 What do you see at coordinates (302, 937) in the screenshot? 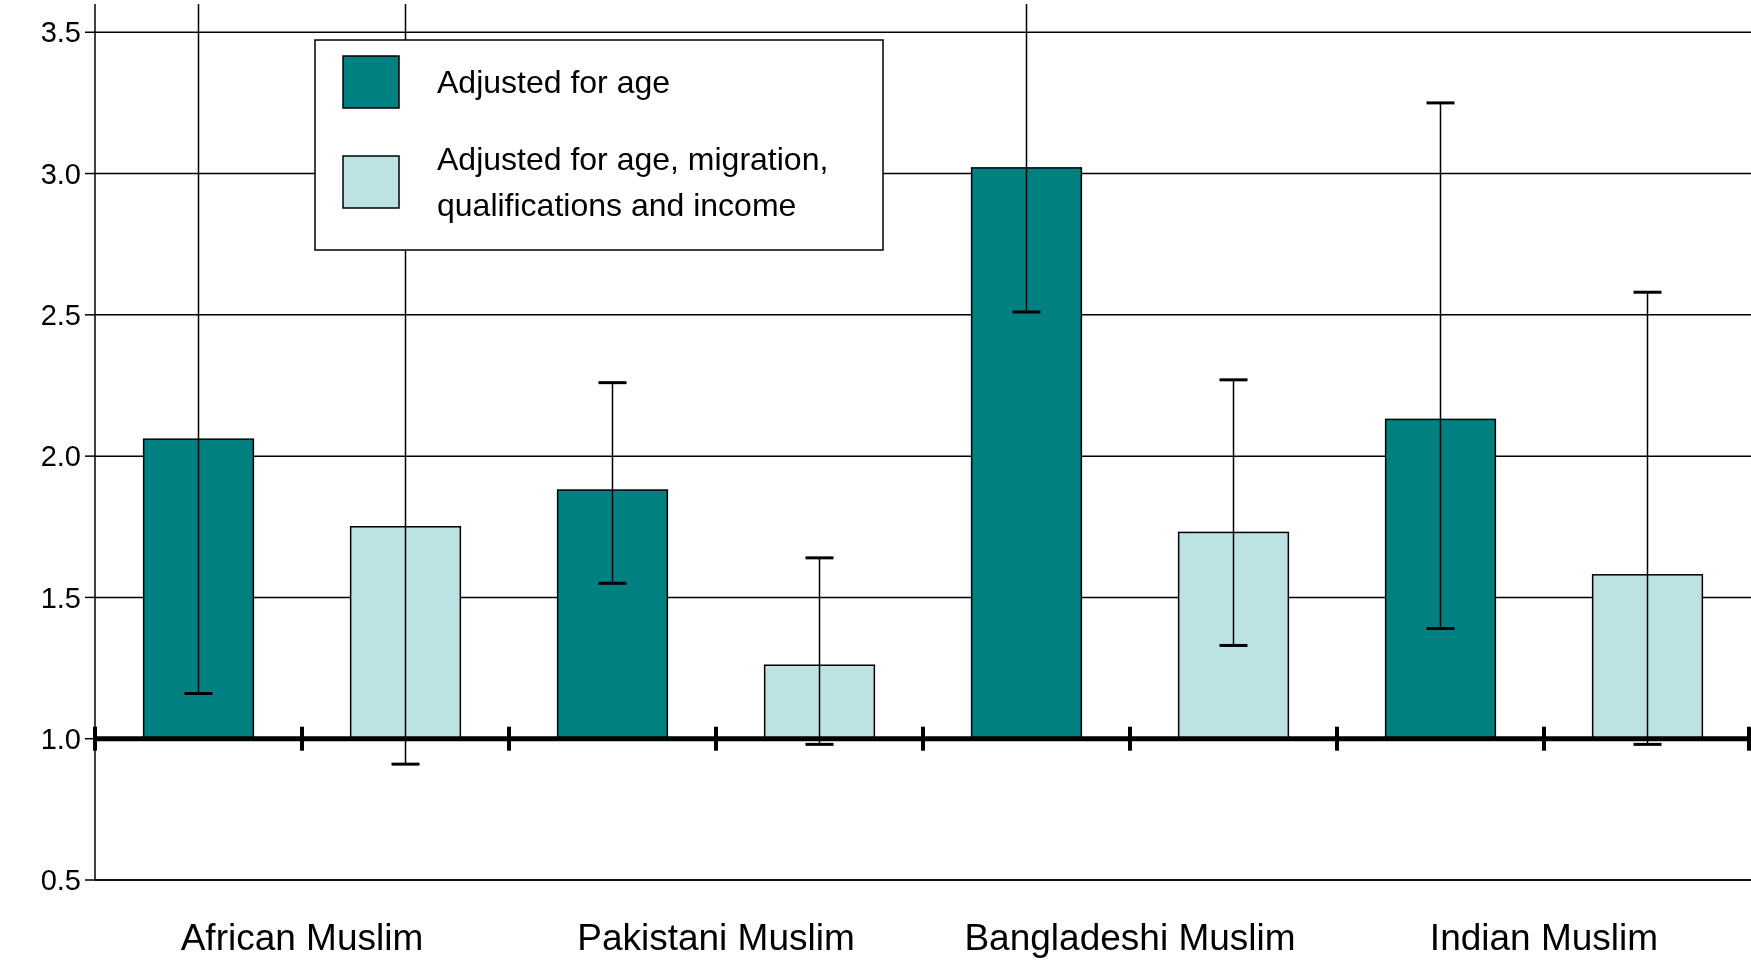
I see `x-tick-label: African Muslim` at bounding box center [302, 937].